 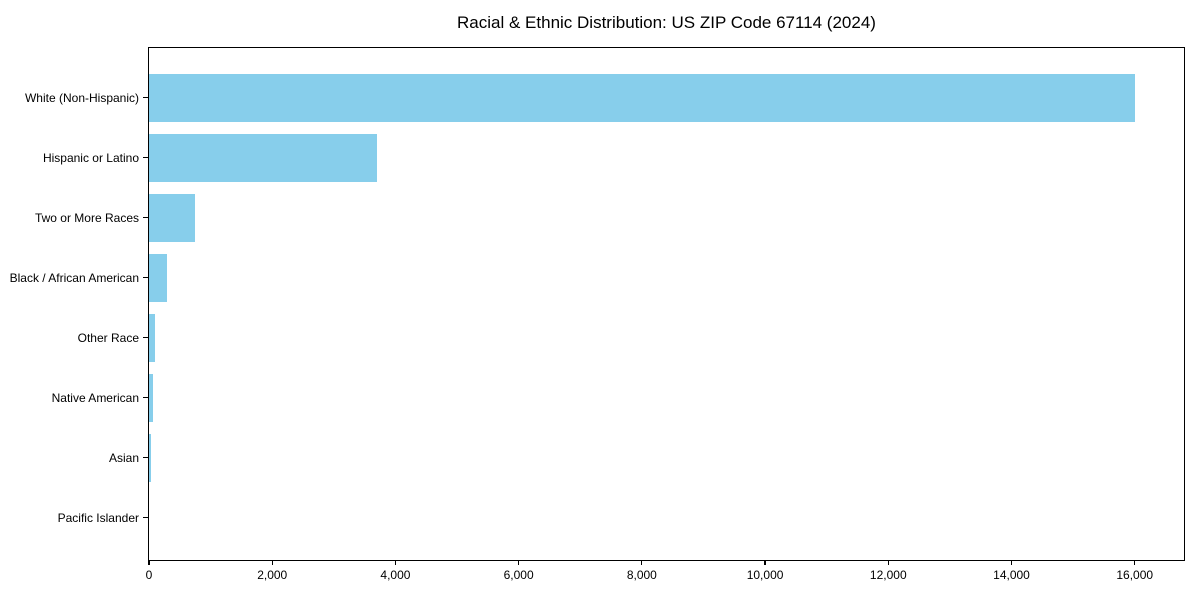 I want to click on bar-hispanic-or-latino, so click(x=263, y=157).